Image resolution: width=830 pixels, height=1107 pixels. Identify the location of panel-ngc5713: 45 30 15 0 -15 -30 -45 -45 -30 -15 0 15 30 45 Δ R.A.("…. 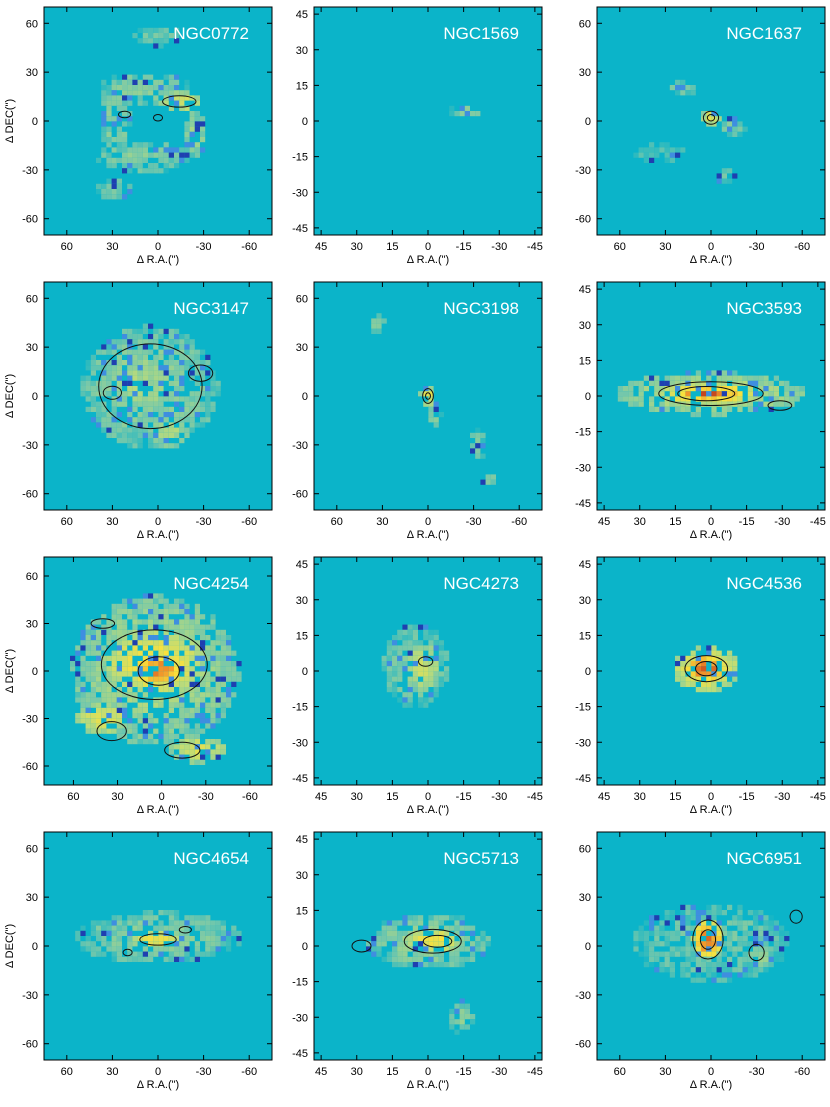
(417, 961).